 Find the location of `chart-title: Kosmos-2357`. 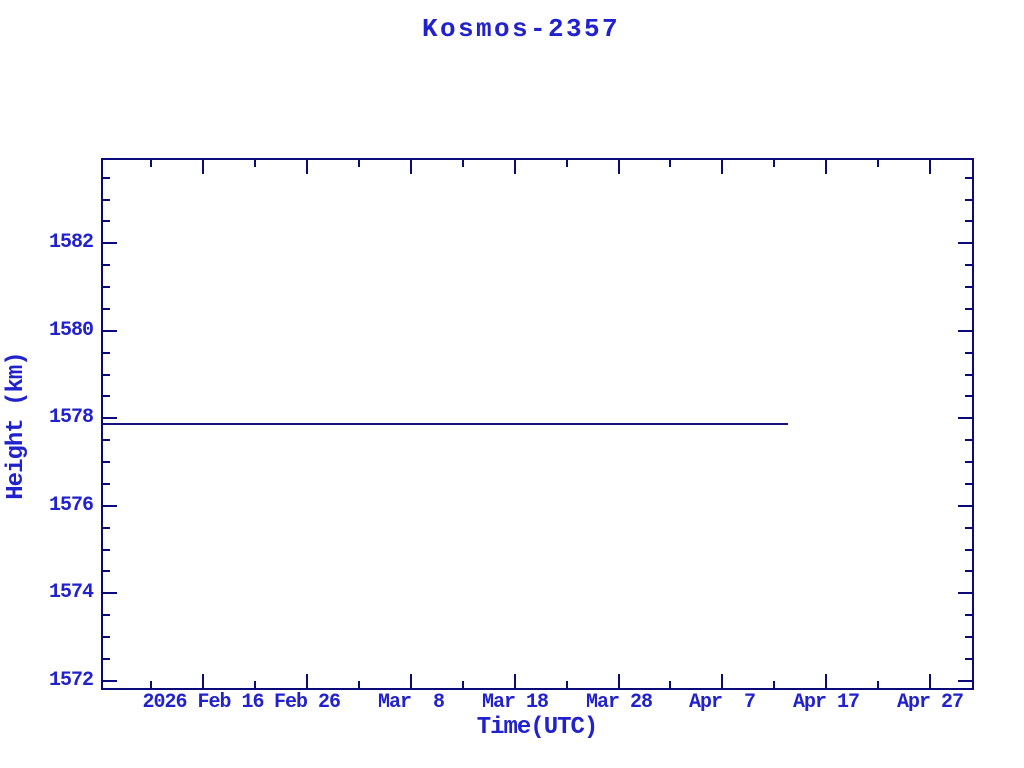

chart-title: Kosmos-2357 is located at coordinates (521, 29).